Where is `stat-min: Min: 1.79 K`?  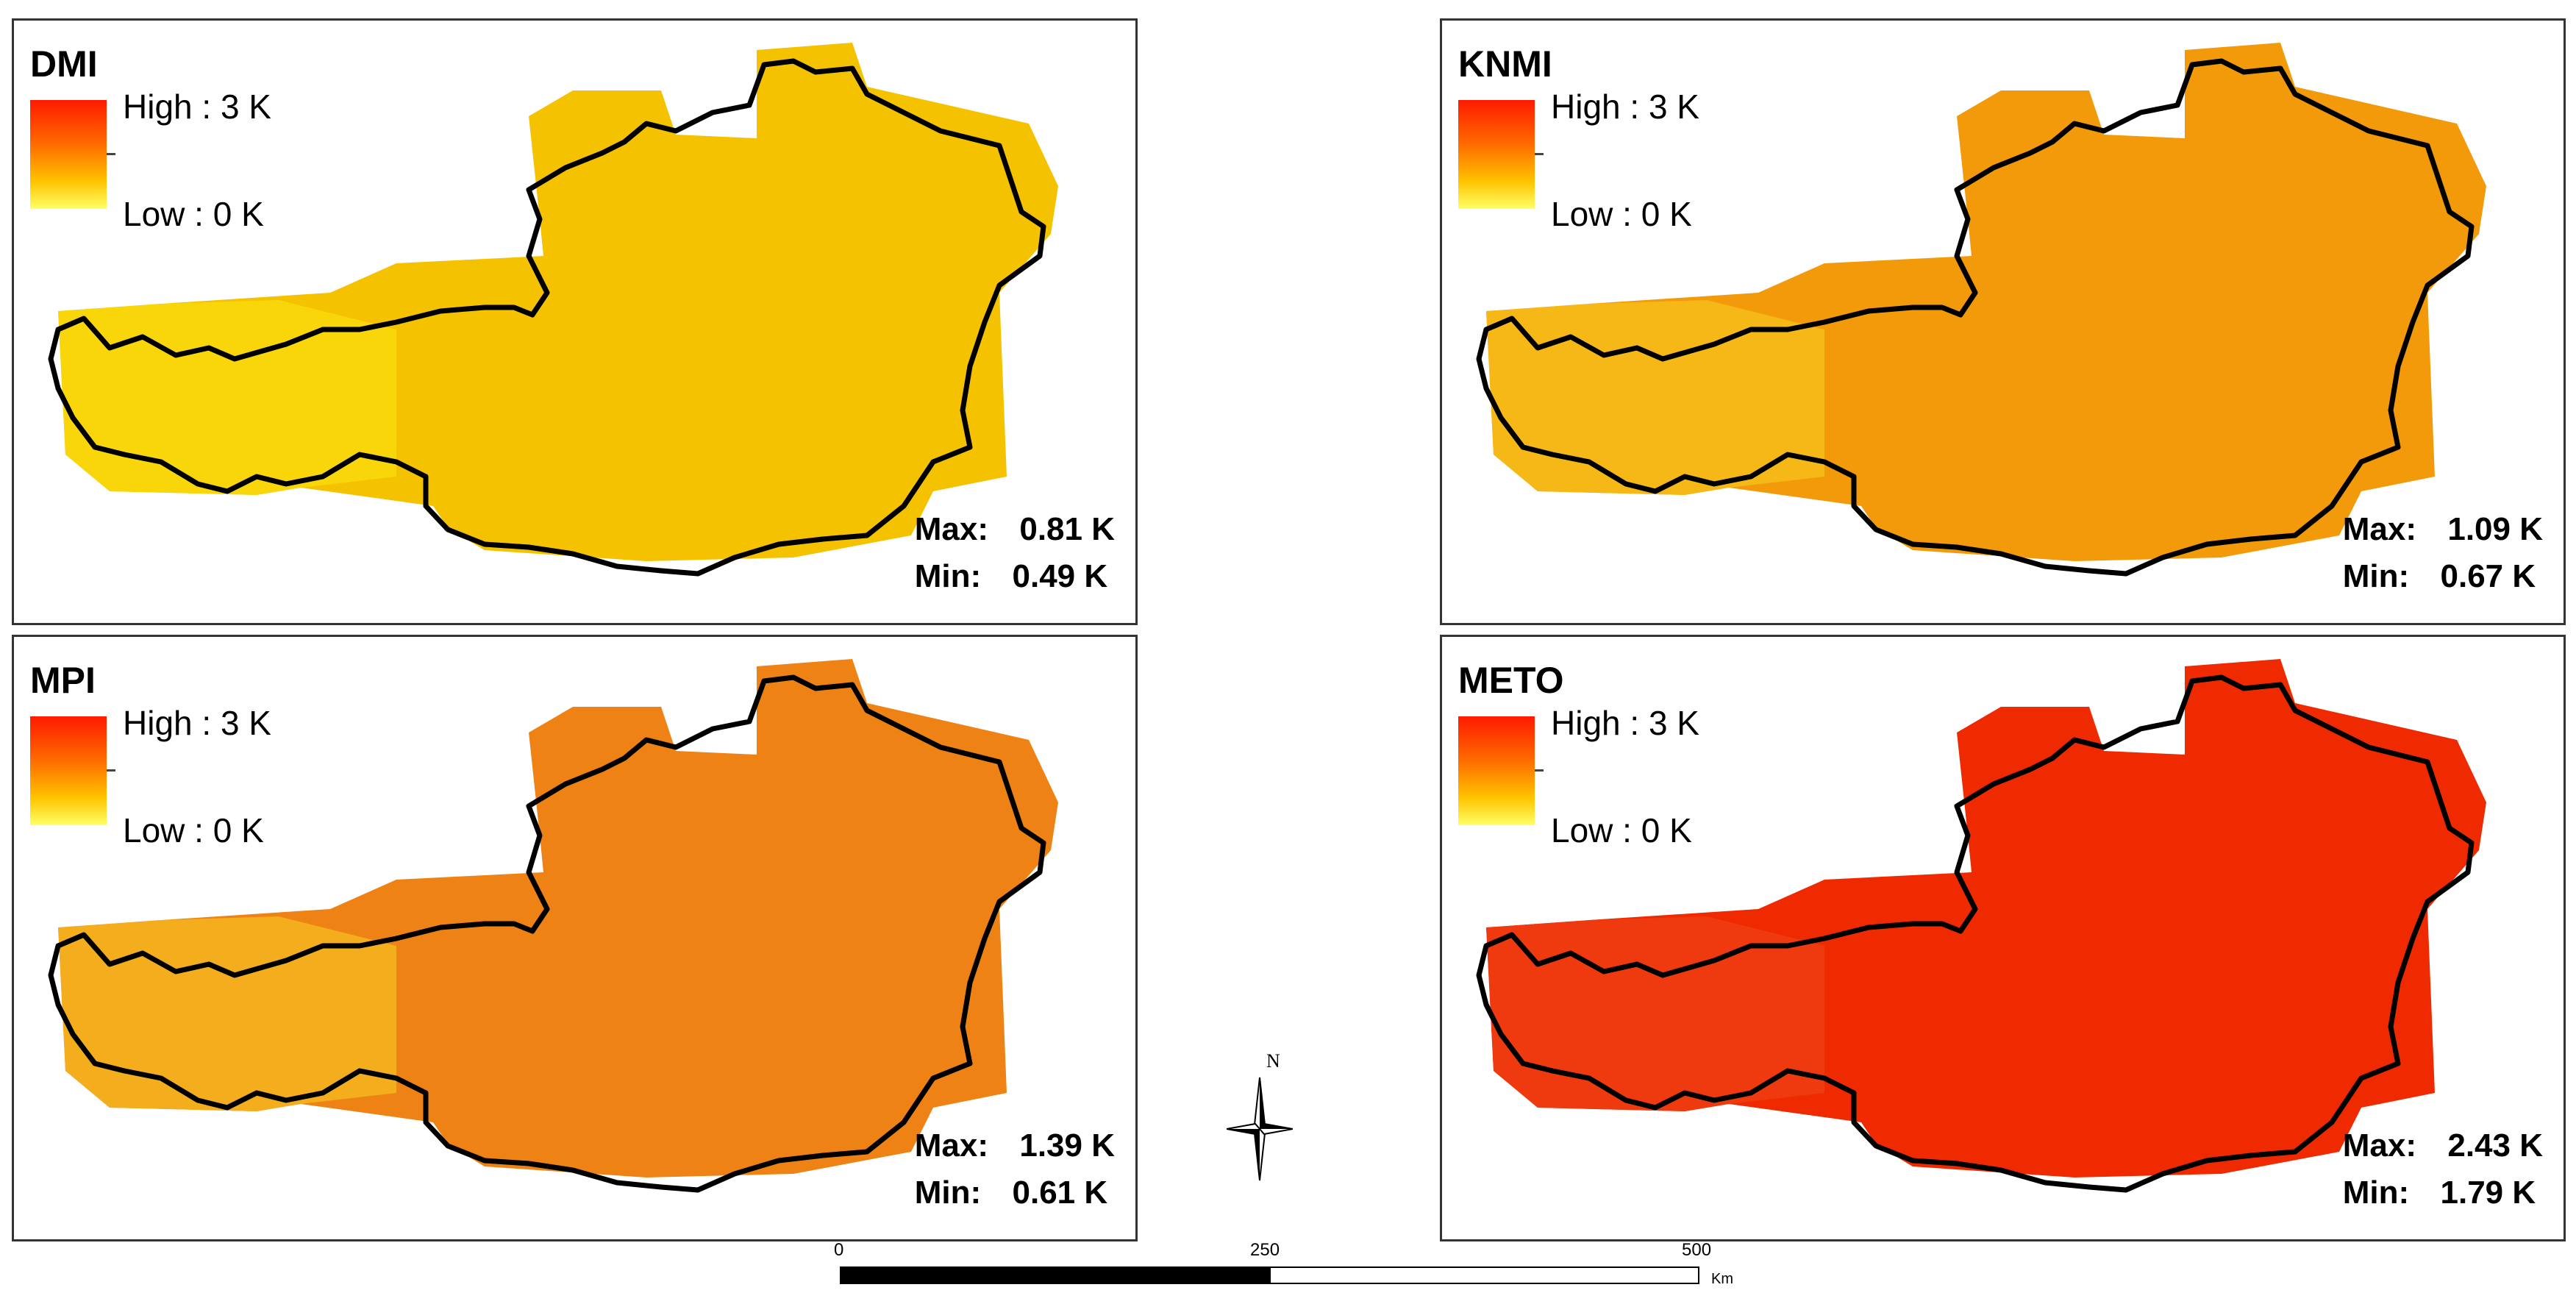 stat-min: Min: 1.79 K is located at coordinates (2443, 1193).